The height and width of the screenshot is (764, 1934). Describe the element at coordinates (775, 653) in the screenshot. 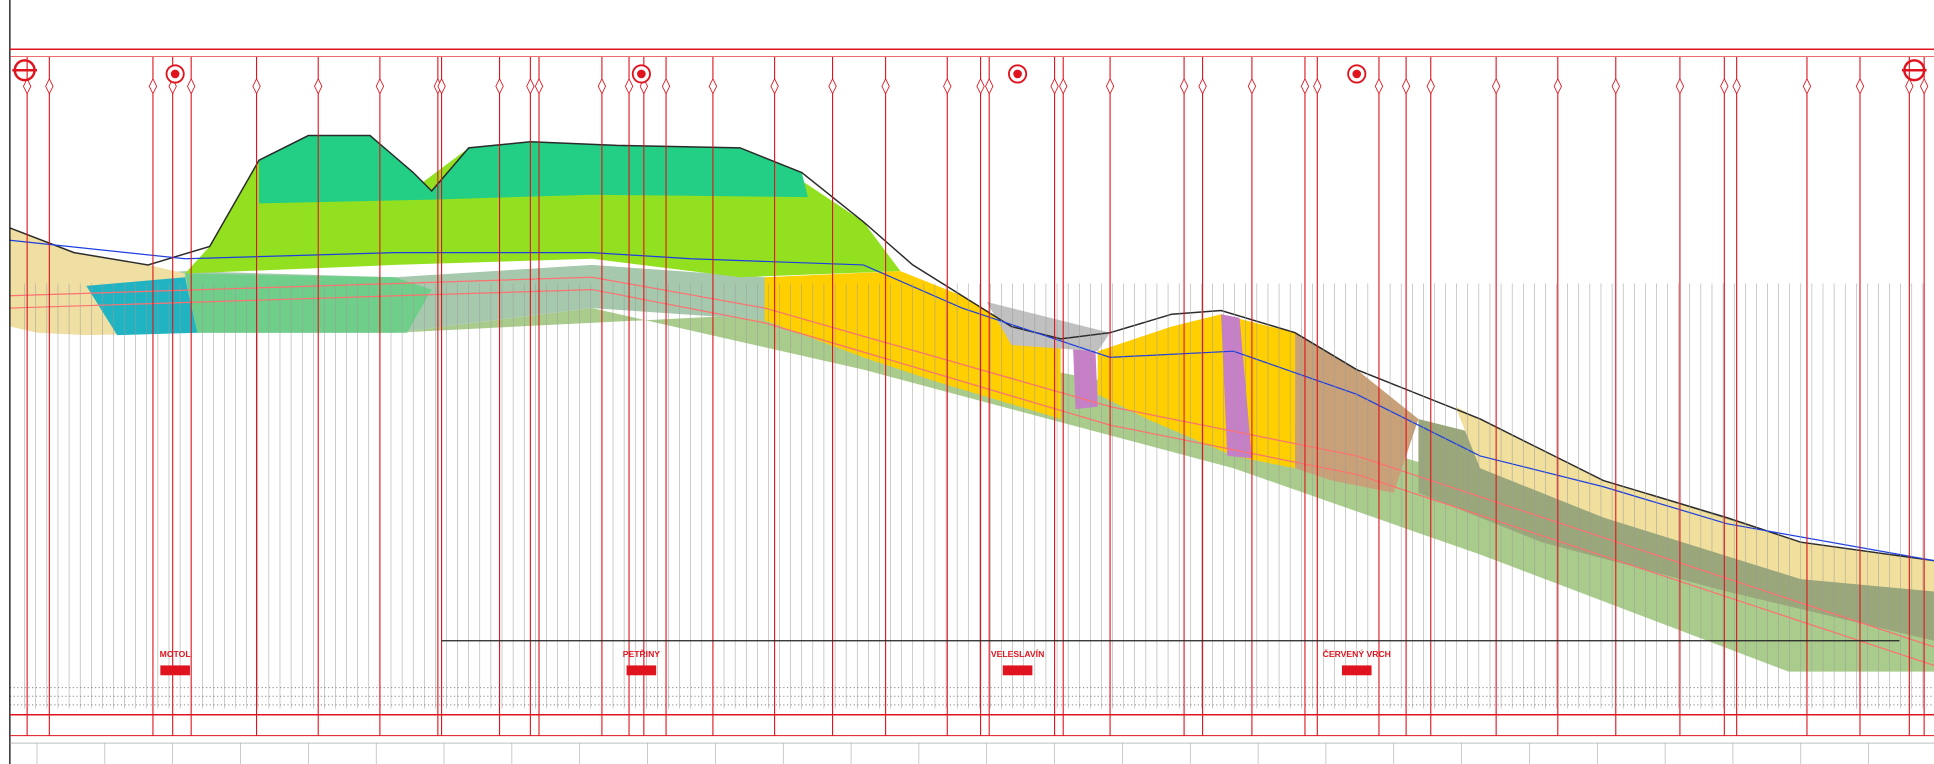

I see `stations: MOTOL PETŘINY VELESLAVÍN ČERVENÝ VRCH` at that location.